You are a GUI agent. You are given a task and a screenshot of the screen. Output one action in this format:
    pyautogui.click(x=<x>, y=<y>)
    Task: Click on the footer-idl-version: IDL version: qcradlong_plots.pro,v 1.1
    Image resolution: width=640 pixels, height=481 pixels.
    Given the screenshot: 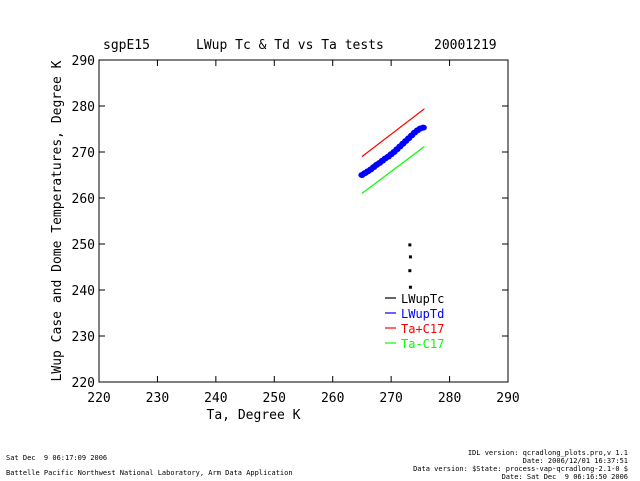 What is the action you would take?
    pyautogui.click(x=547, y=453)
    